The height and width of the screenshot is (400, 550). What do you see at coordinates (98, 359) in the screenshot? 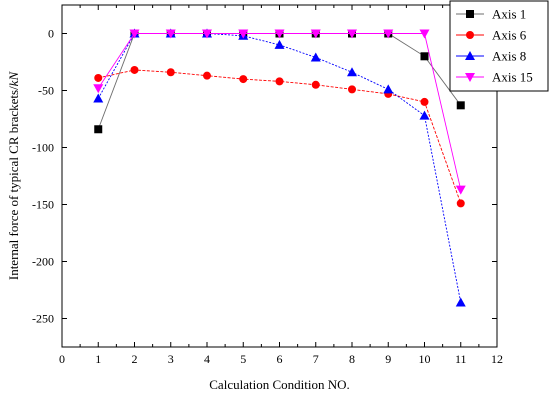
I see `x-tick-label: 1` at bounding box center [98, 359].